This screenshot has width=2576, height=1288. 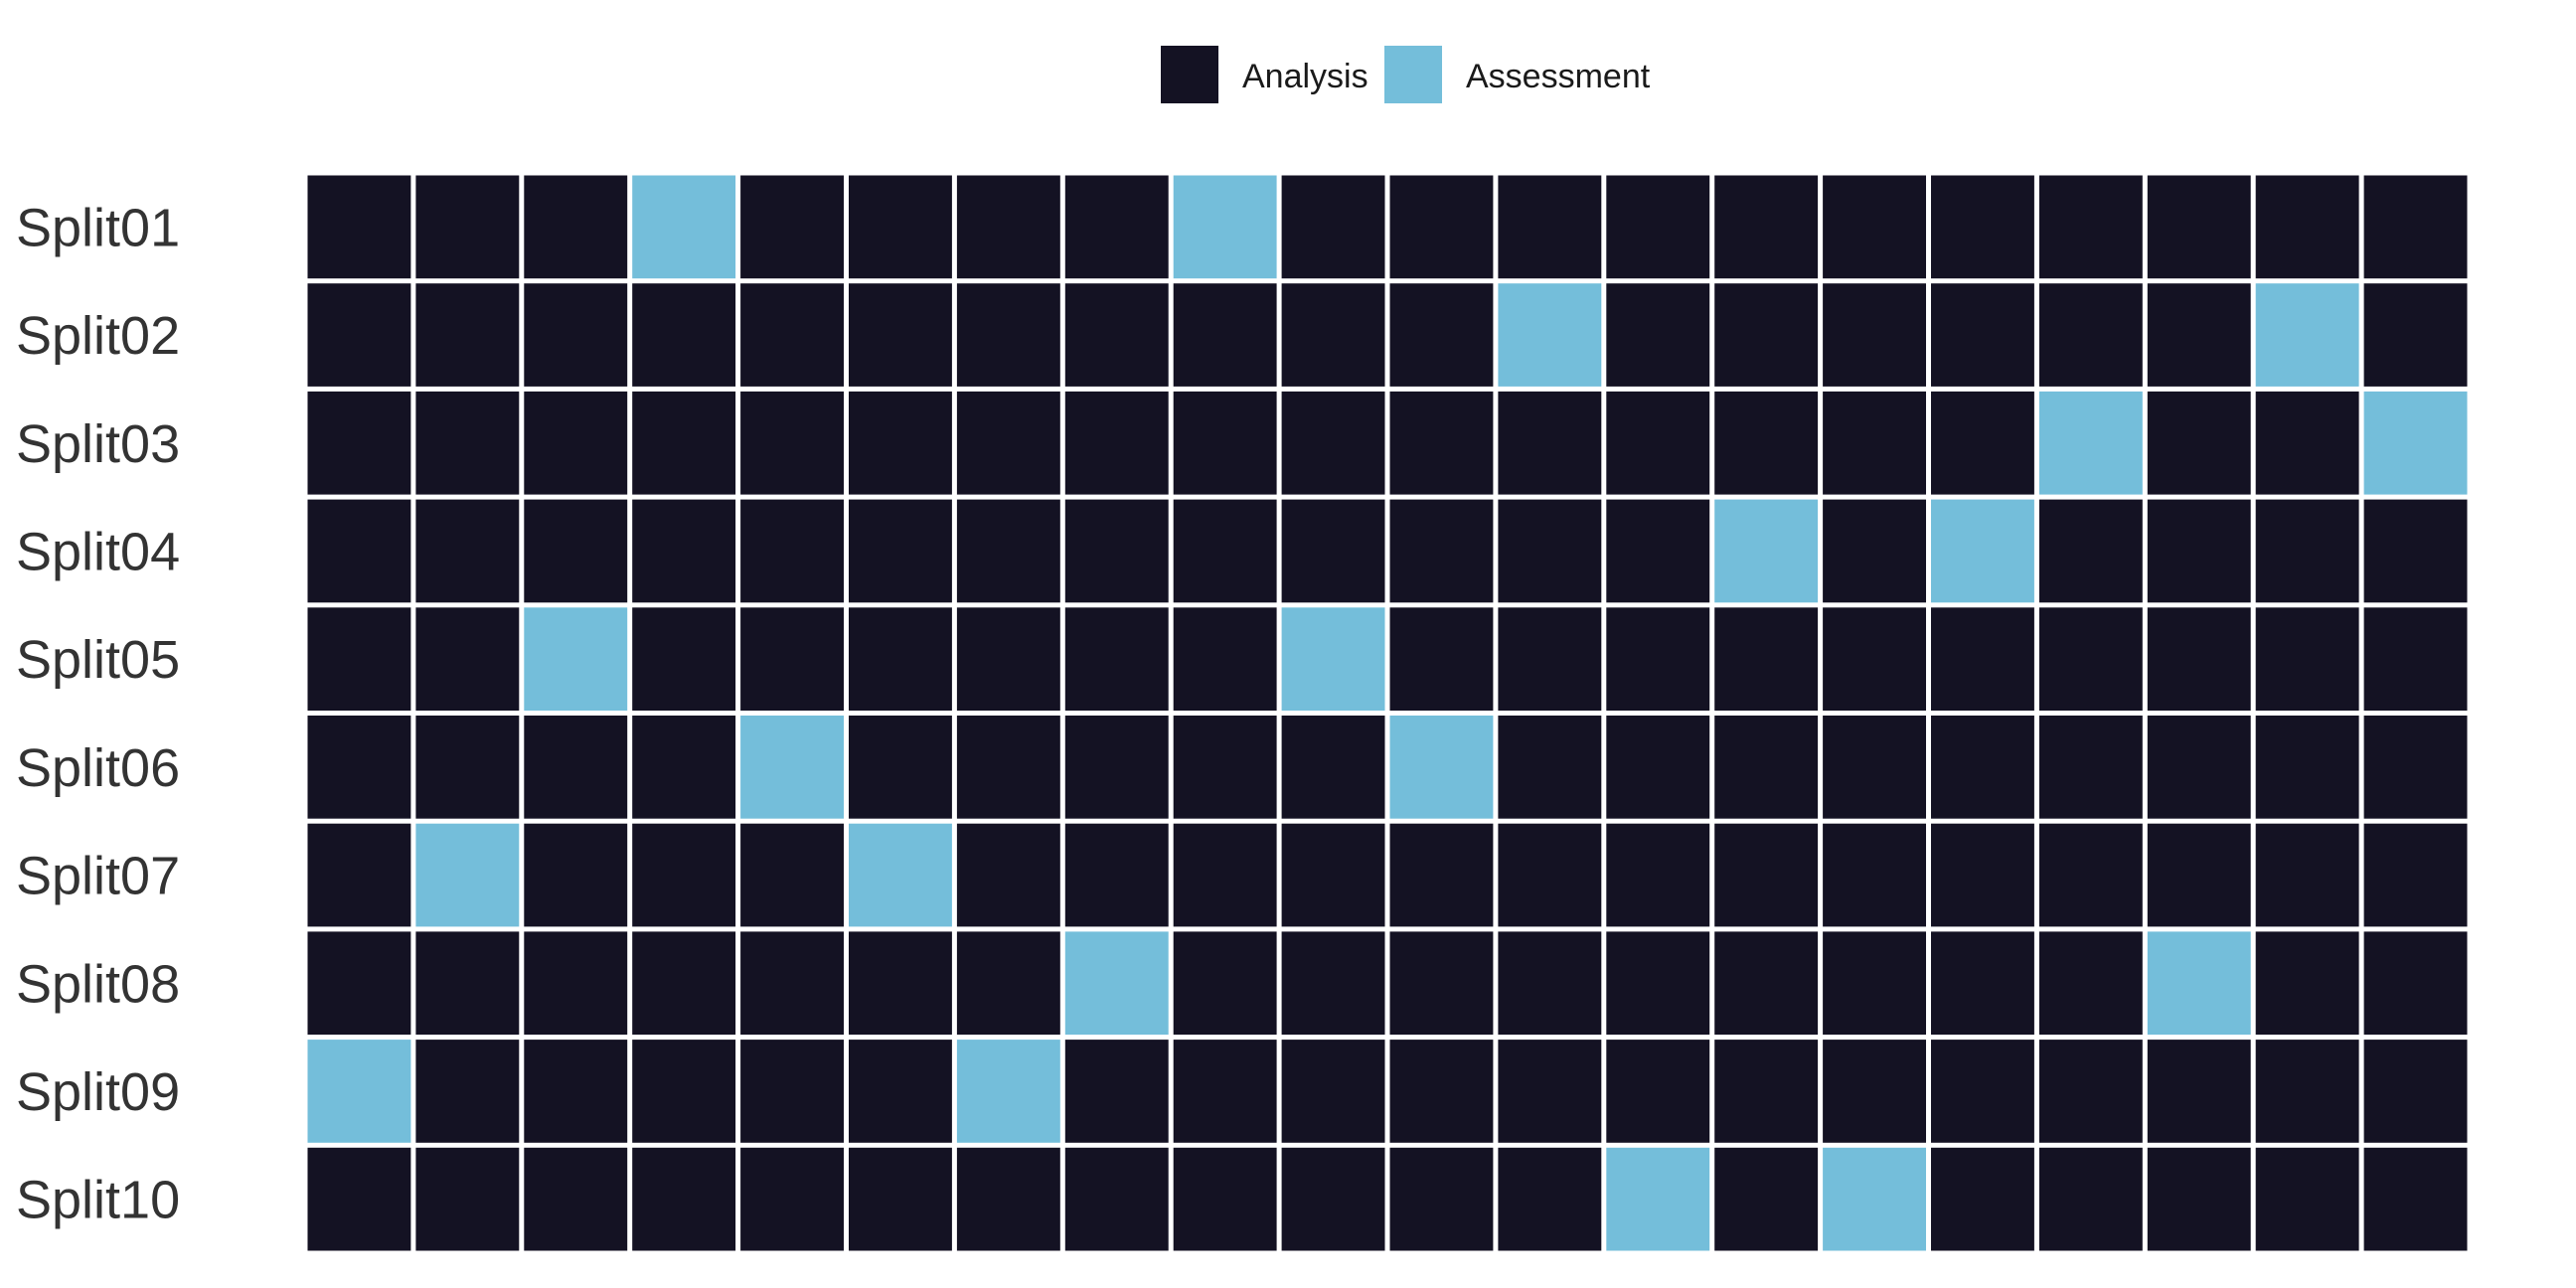 What do you see at coordinates (900, 983) in the screenshot?
I see `cell-split08-6-analysis` at bounding box center [900, 983].